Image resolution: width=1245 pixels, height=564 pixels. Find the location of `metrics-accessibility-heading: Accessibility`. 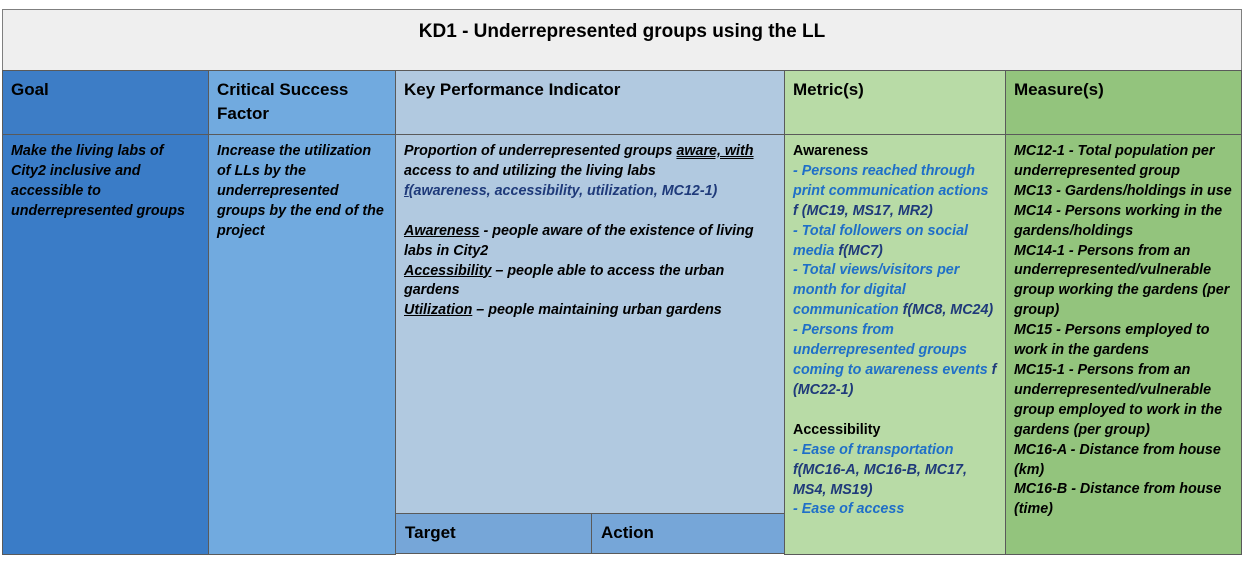

metrics-accessibility-heading: Accessibility is located at coordinates (837, 429).